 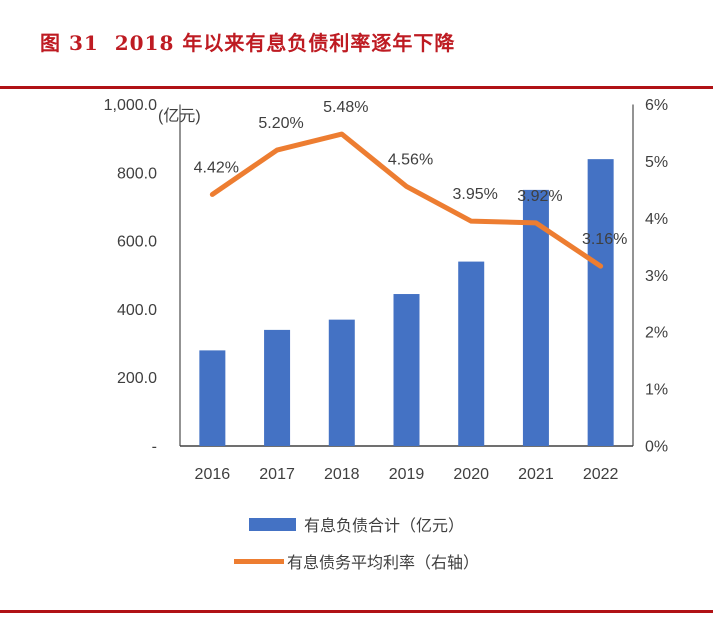 I want to click on figure-caption: 图 31 2018 年以来有息负债利率逐年下降, so click(x=248, y=43).